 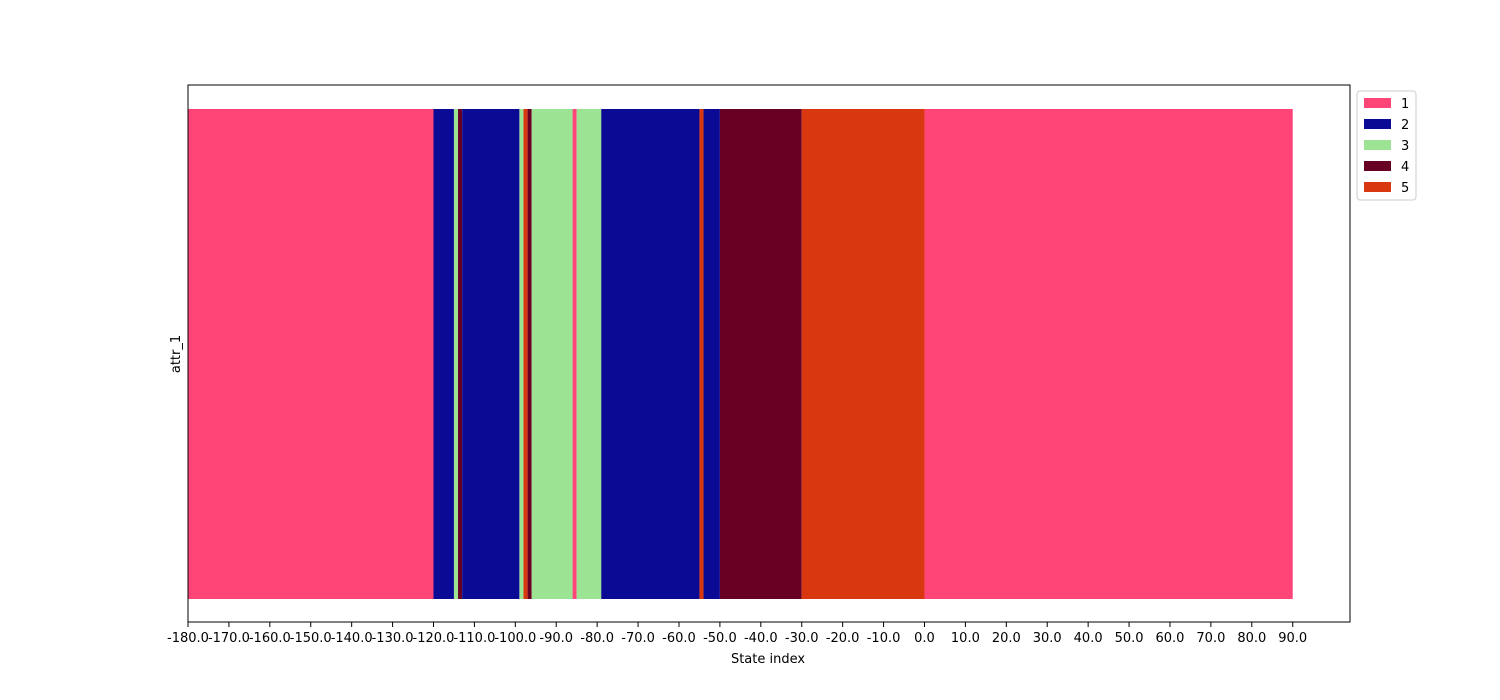 What do you see at coordinates (1405, 188) in the screenshot?
I see `legend-label-5: 5` at bounding box center [1405, 188].